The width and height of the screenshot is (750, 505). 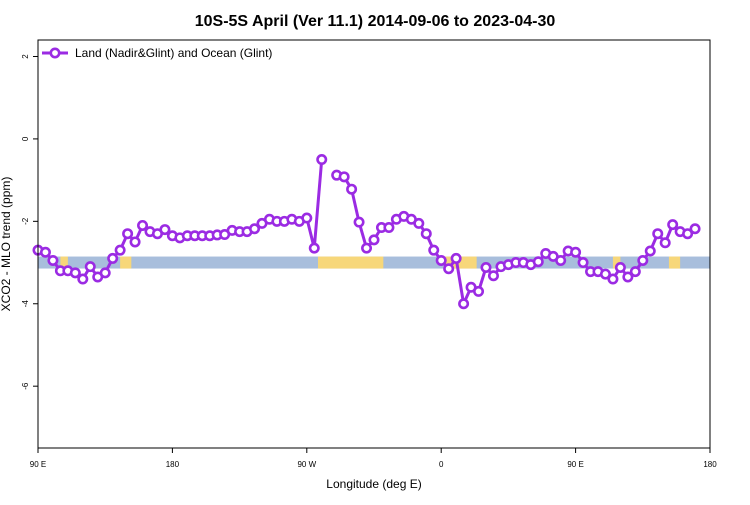 What do you see at coordinates (173, 53) in the screenshot?
I see `legend-entry-label: Land (Nadir&Glint) and Ocean (Glint)` at bounding box center [173, 53].